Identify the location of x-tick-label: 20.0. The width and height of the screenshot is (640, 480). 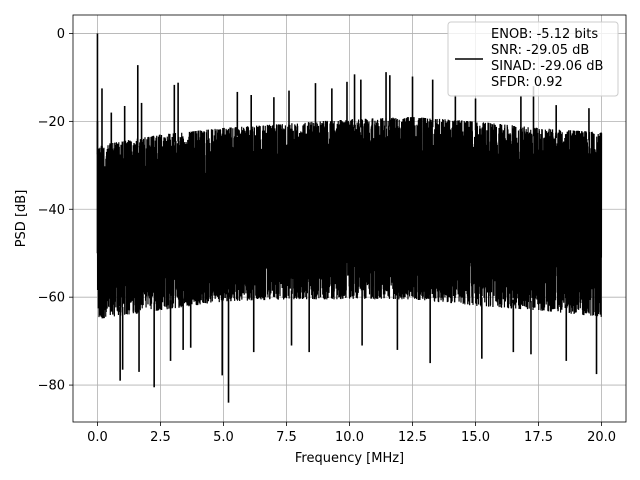
(601, 437).